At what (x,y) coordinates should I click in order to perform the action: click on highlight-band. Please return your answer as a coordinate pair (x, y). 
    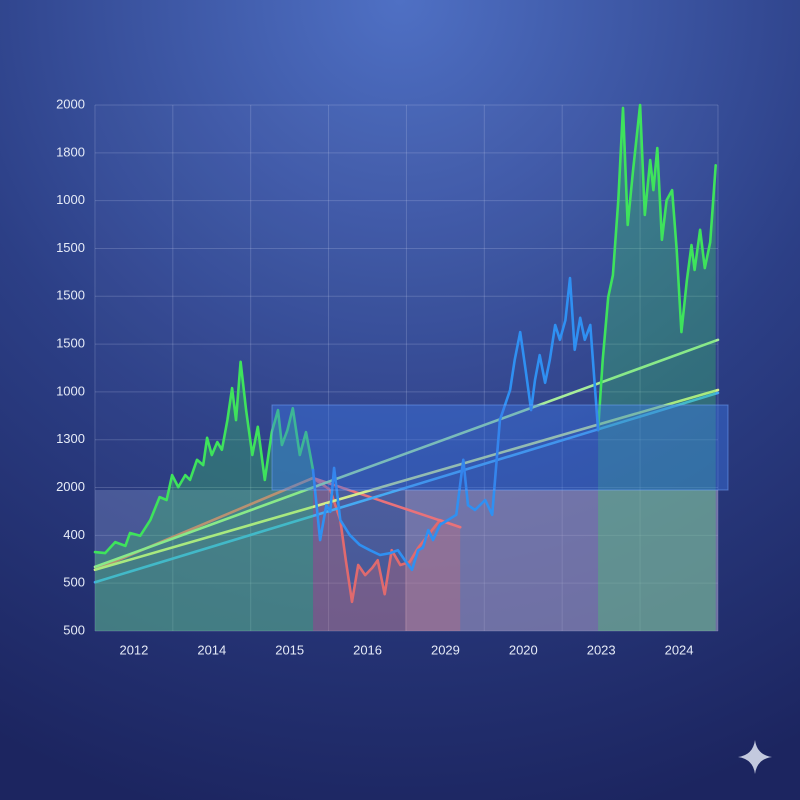
    Looking at the image, I should click on (500, 447).